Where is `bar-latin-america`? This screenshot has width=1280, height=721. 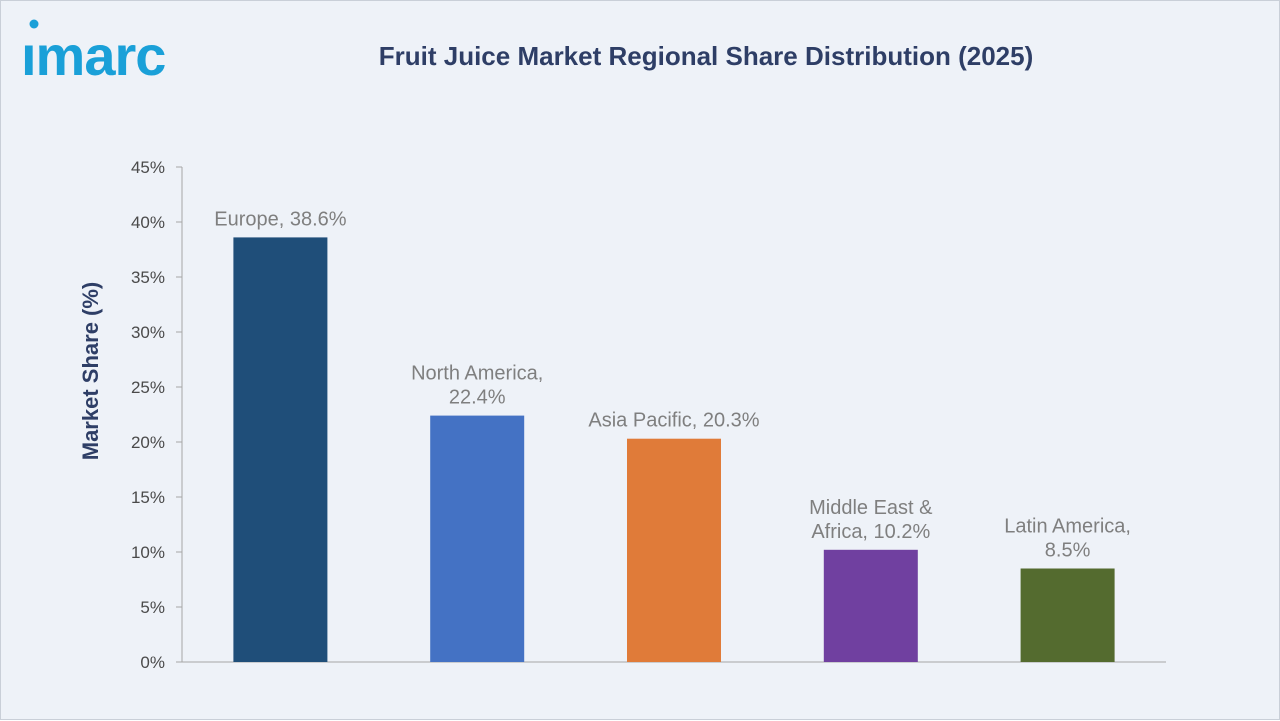
bar-latin-america is located at coordinates (1067, 615).